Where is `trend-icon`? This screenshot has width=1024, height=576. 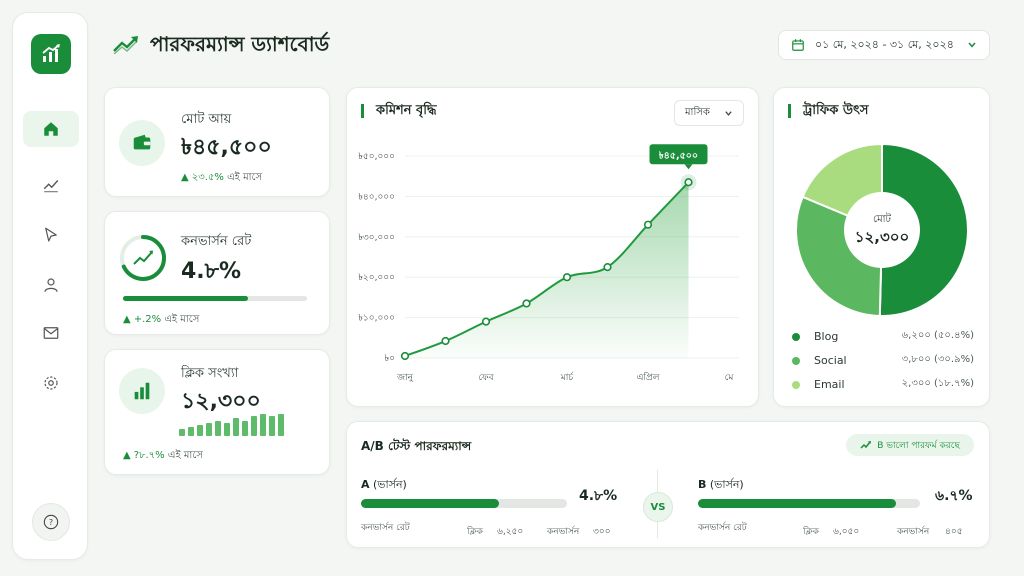 trend-icon is located at coordinates (51, 186).